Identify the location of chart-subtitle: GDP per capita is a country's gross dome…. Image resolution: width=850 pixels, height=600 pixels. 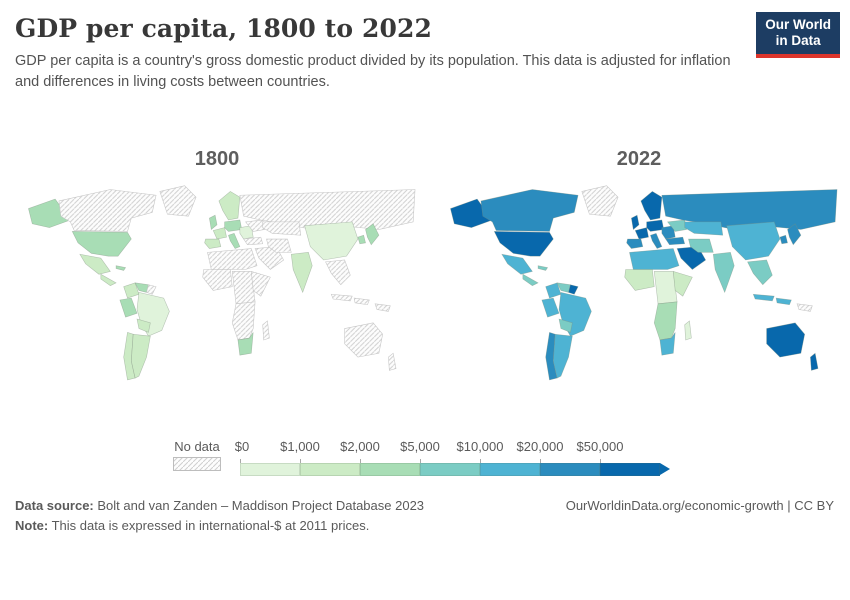
(426, 71).